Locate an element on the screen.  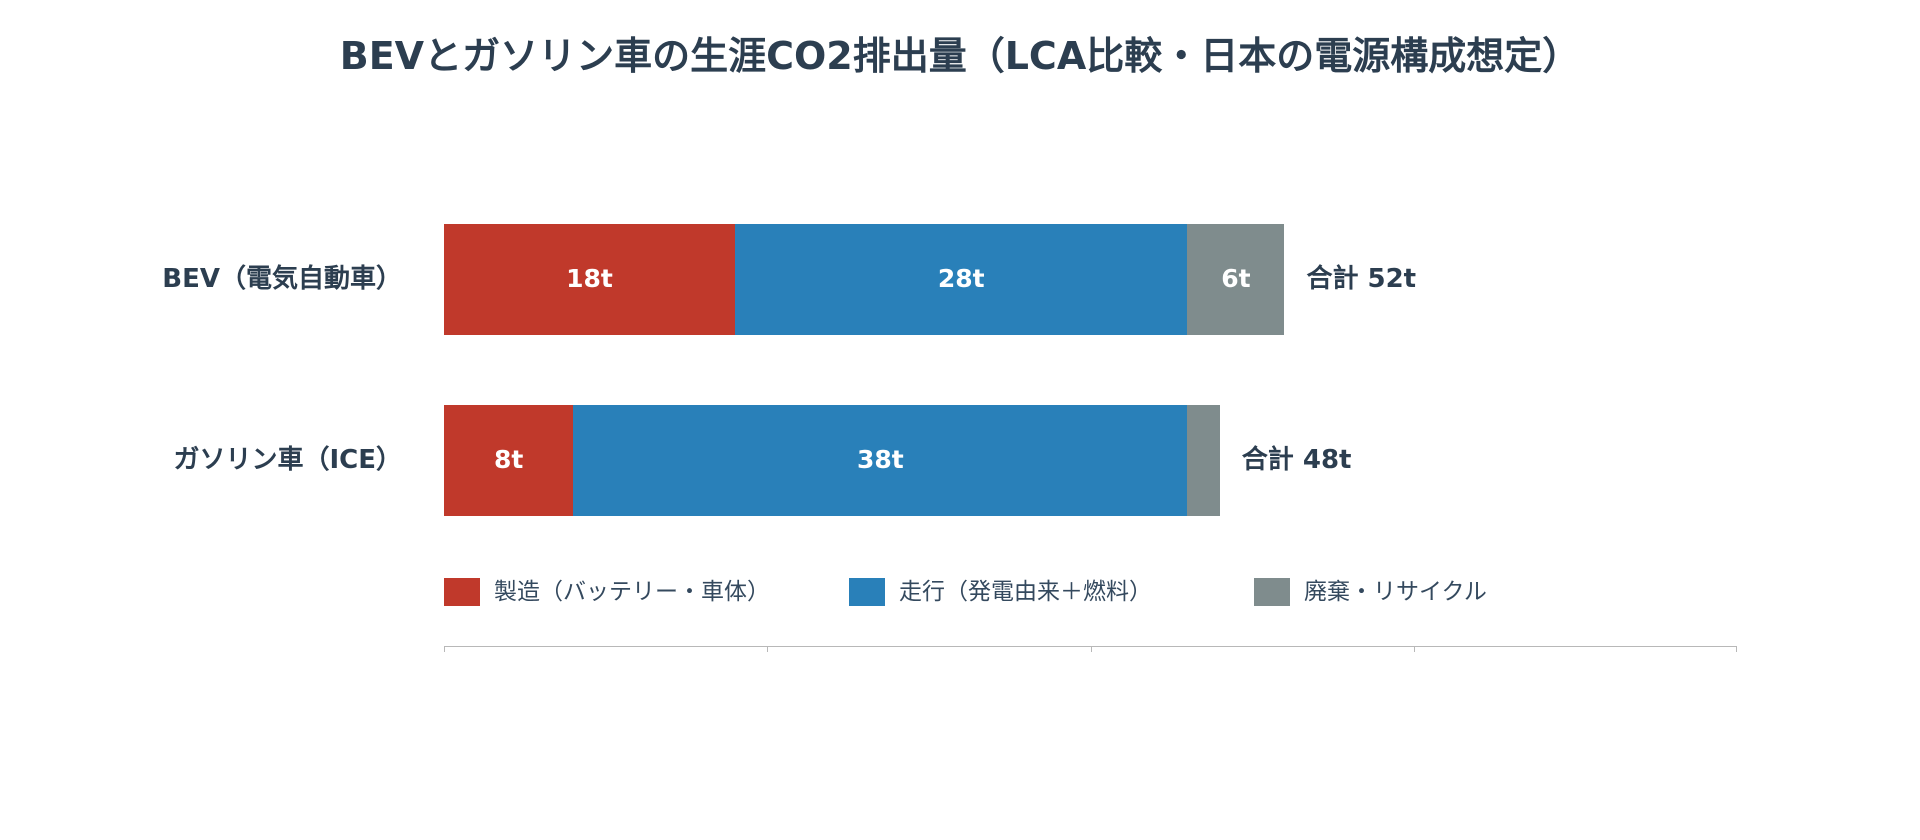
legend-label-disposal: 廃棄・リサイクル is located at coordinates (1395, 592).